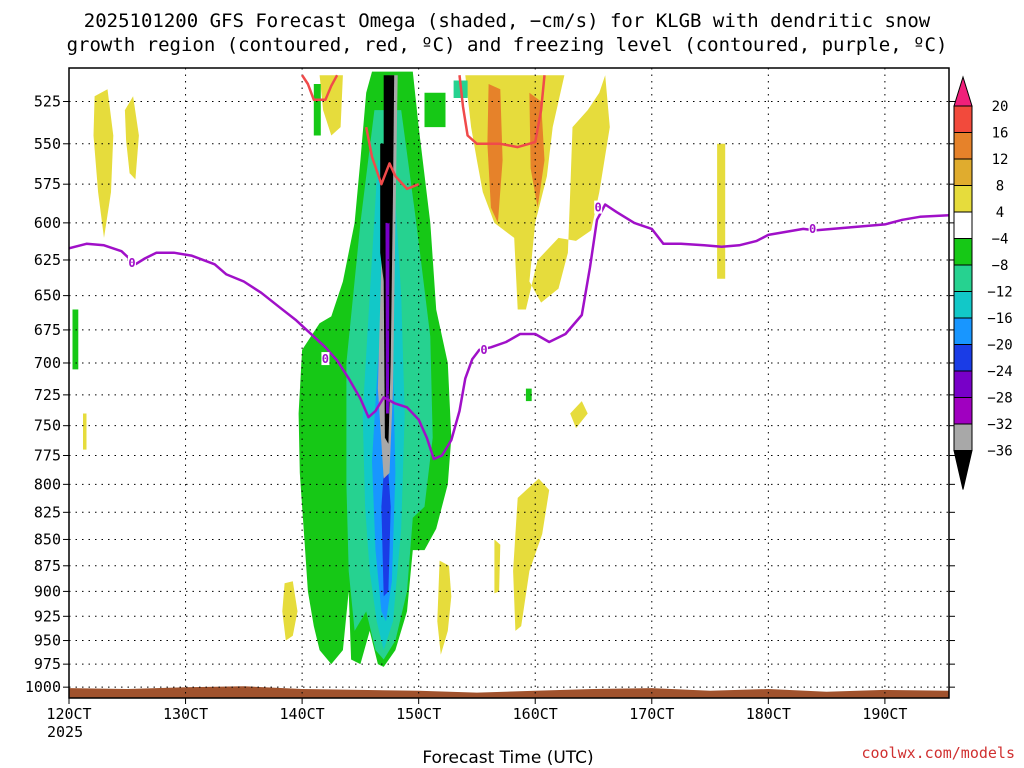 This screenshot has height=768, width=1024. Describe the element at coordinates (999, 425) in the screenshot. I see `colorbar-label-12: −32` at that location.